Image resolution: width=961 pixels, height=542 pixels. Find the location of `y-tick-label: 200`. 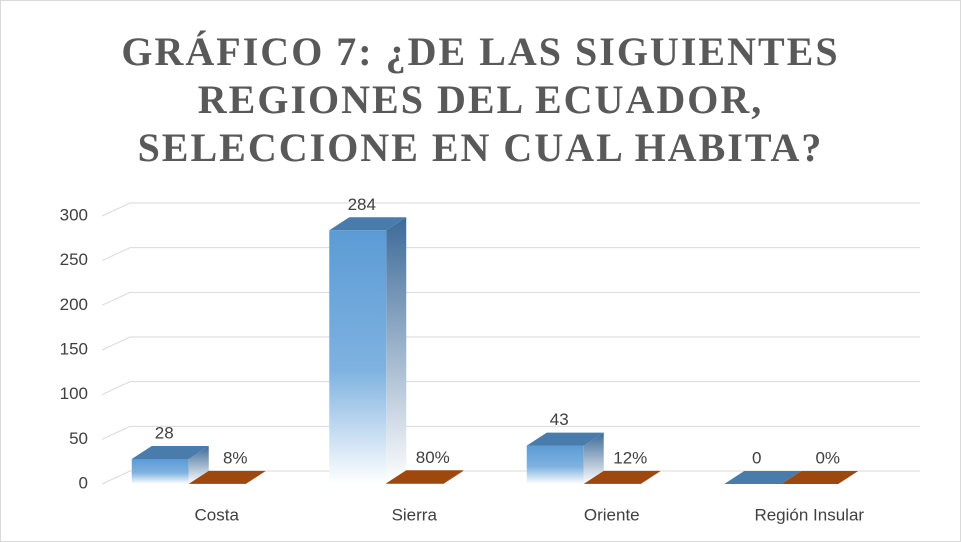

y-tick-label: 200 is located at coordinates (74, 304).